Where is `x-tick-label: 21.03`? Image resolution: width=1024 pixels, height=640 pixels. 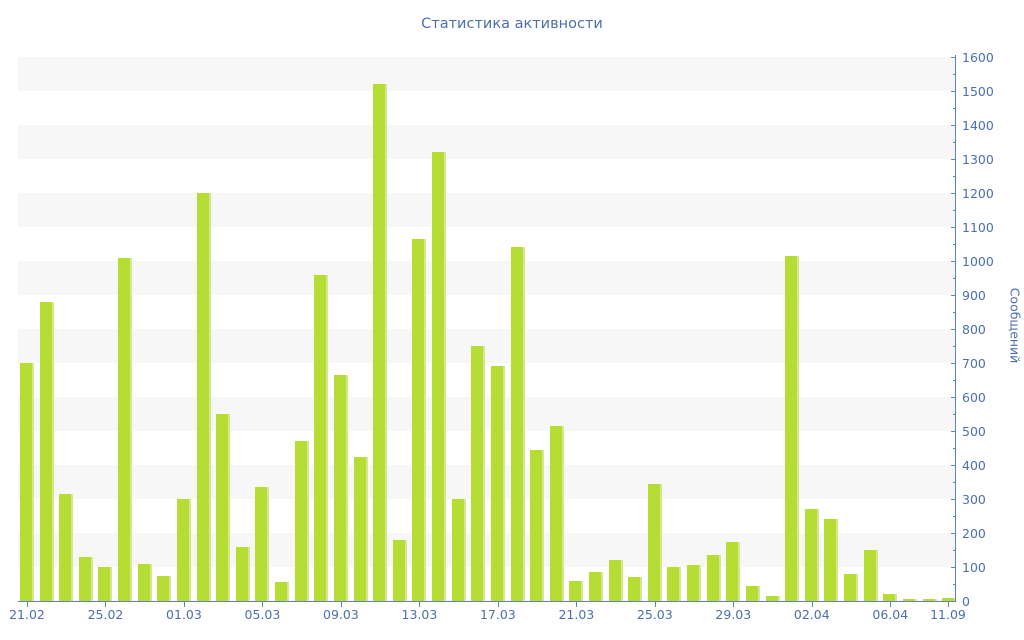
x-tick-label: 21.03 is located at coordinates (576, 614).